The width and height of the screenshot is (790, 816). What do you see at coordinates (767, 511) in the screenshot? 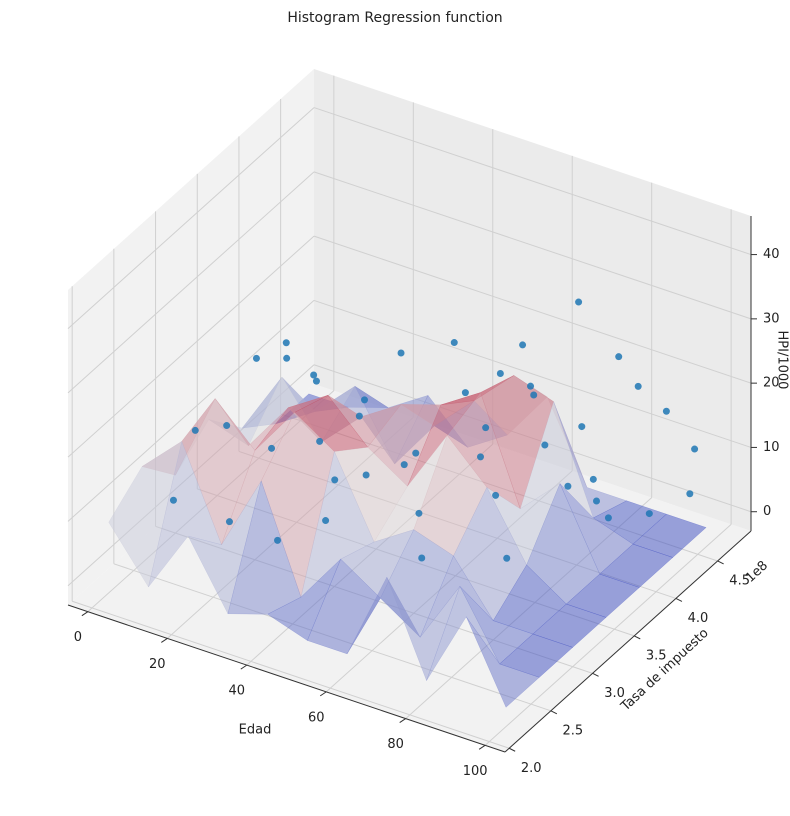
I see `z-tick-label: 0` at bounding box center [767, 511].